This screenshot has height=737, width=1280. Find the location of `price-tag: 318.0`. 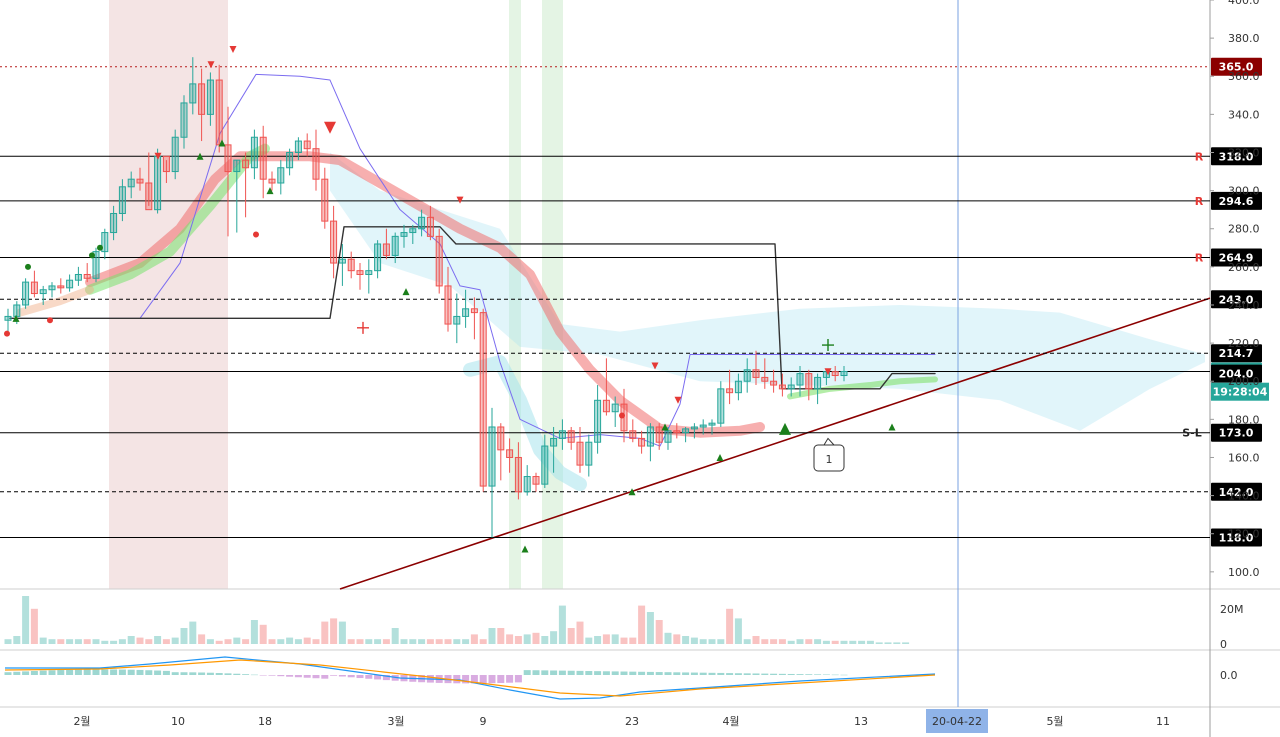

price-tag: 318.0 is located at coordinates (1236, 156).